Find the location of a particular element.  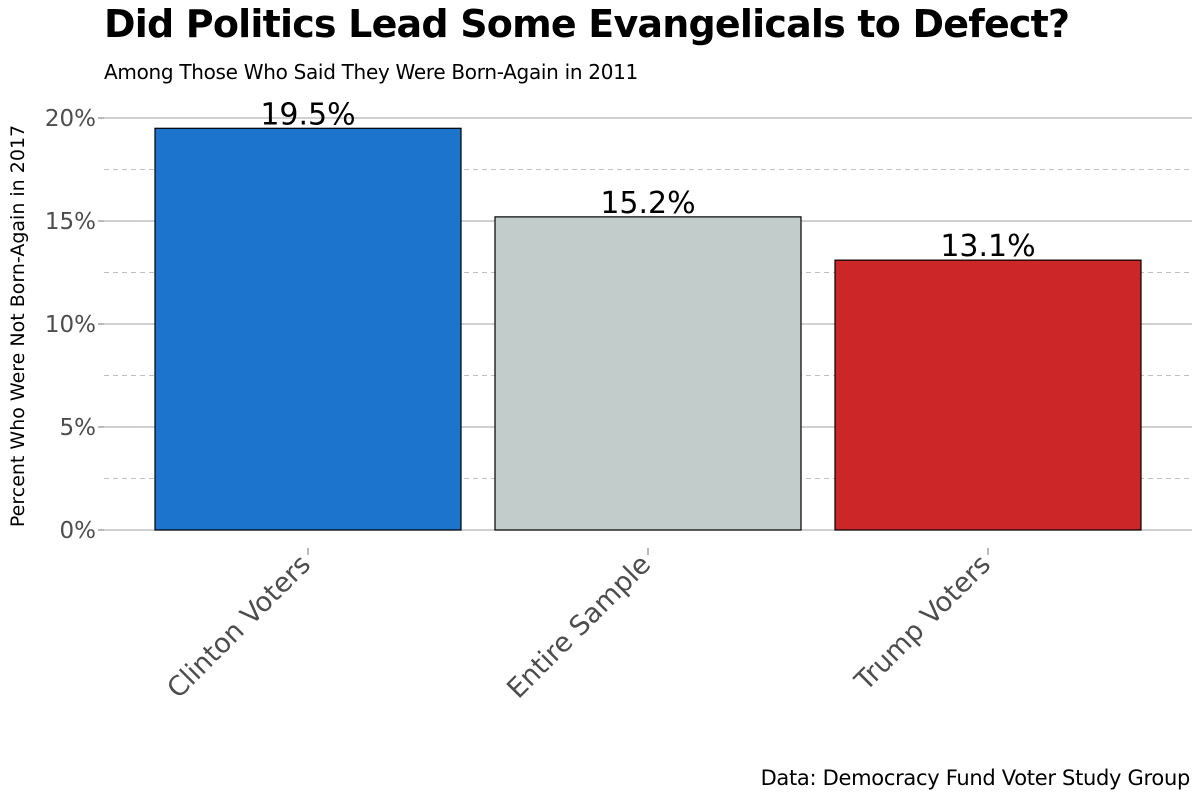

data-label: 19.5% is located at coordinates (307, 114).